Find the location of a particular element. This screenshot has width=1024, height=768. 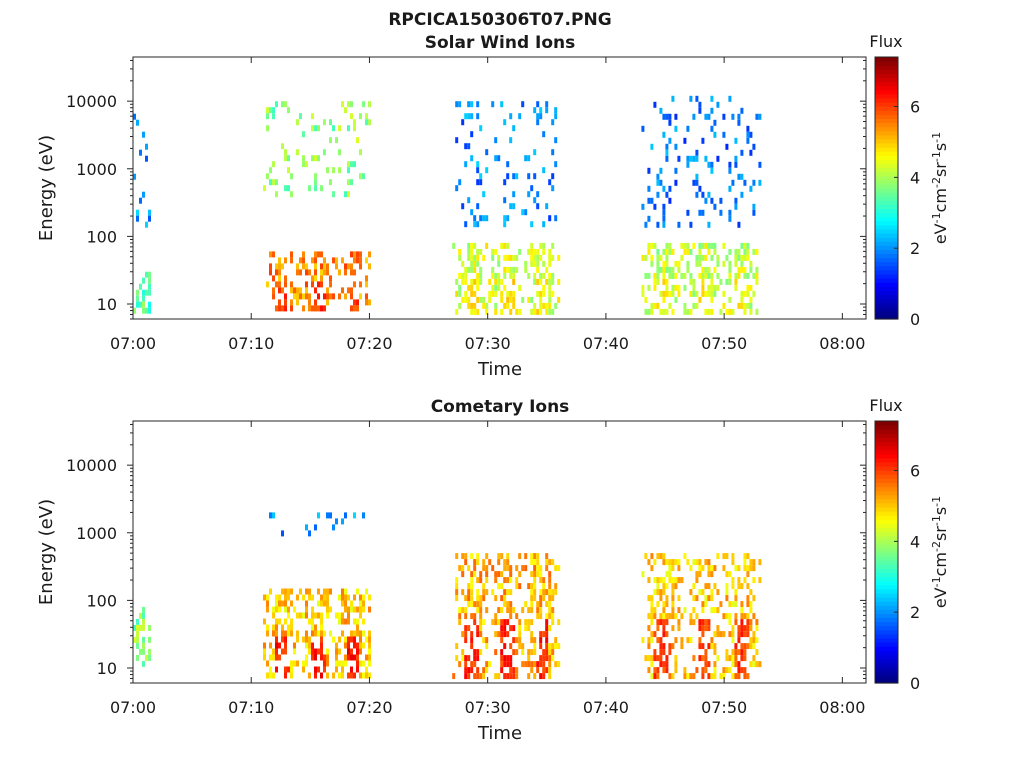

cometary-title: Cometary Ions is located at coordinates (500, 407).